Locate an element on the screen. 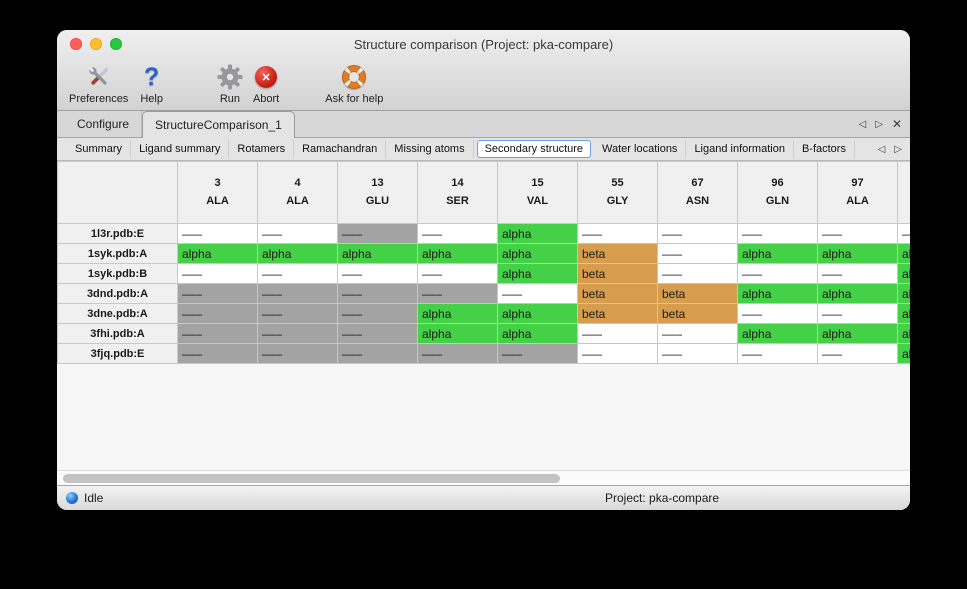 The image size is (967, 589). subtab-secondary-structure: Secondary structure is located at coordinates (534, 149).